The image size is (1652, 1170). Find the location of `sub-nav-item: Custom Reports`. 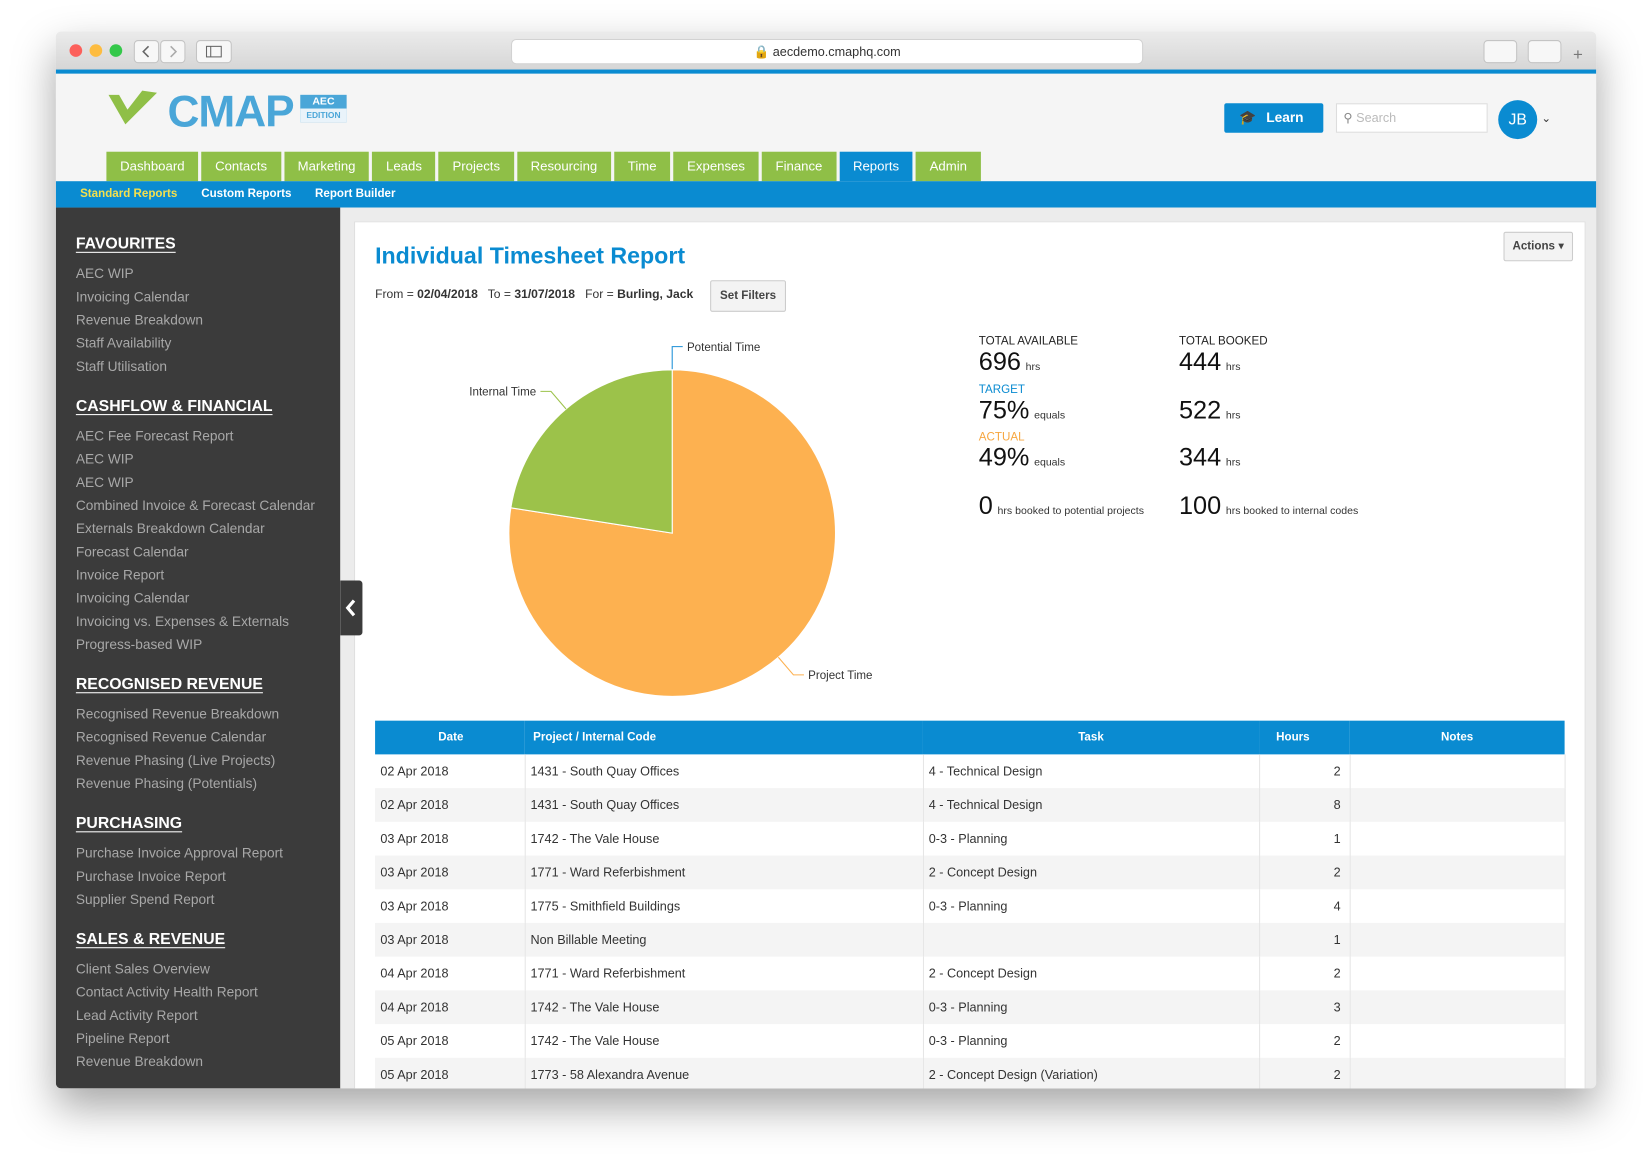

sub-nav-item: Custom Reports is located at coordinates (246, 194).